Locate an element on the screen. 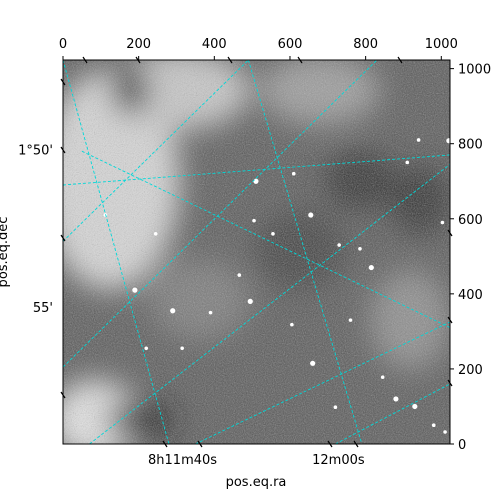  right-tick-label: 200 is located at coordinates (470, 370).